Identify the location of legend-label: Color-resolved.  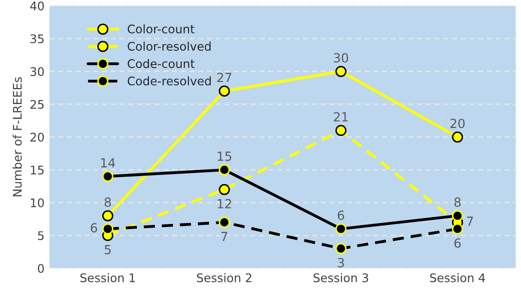
(169, 46).